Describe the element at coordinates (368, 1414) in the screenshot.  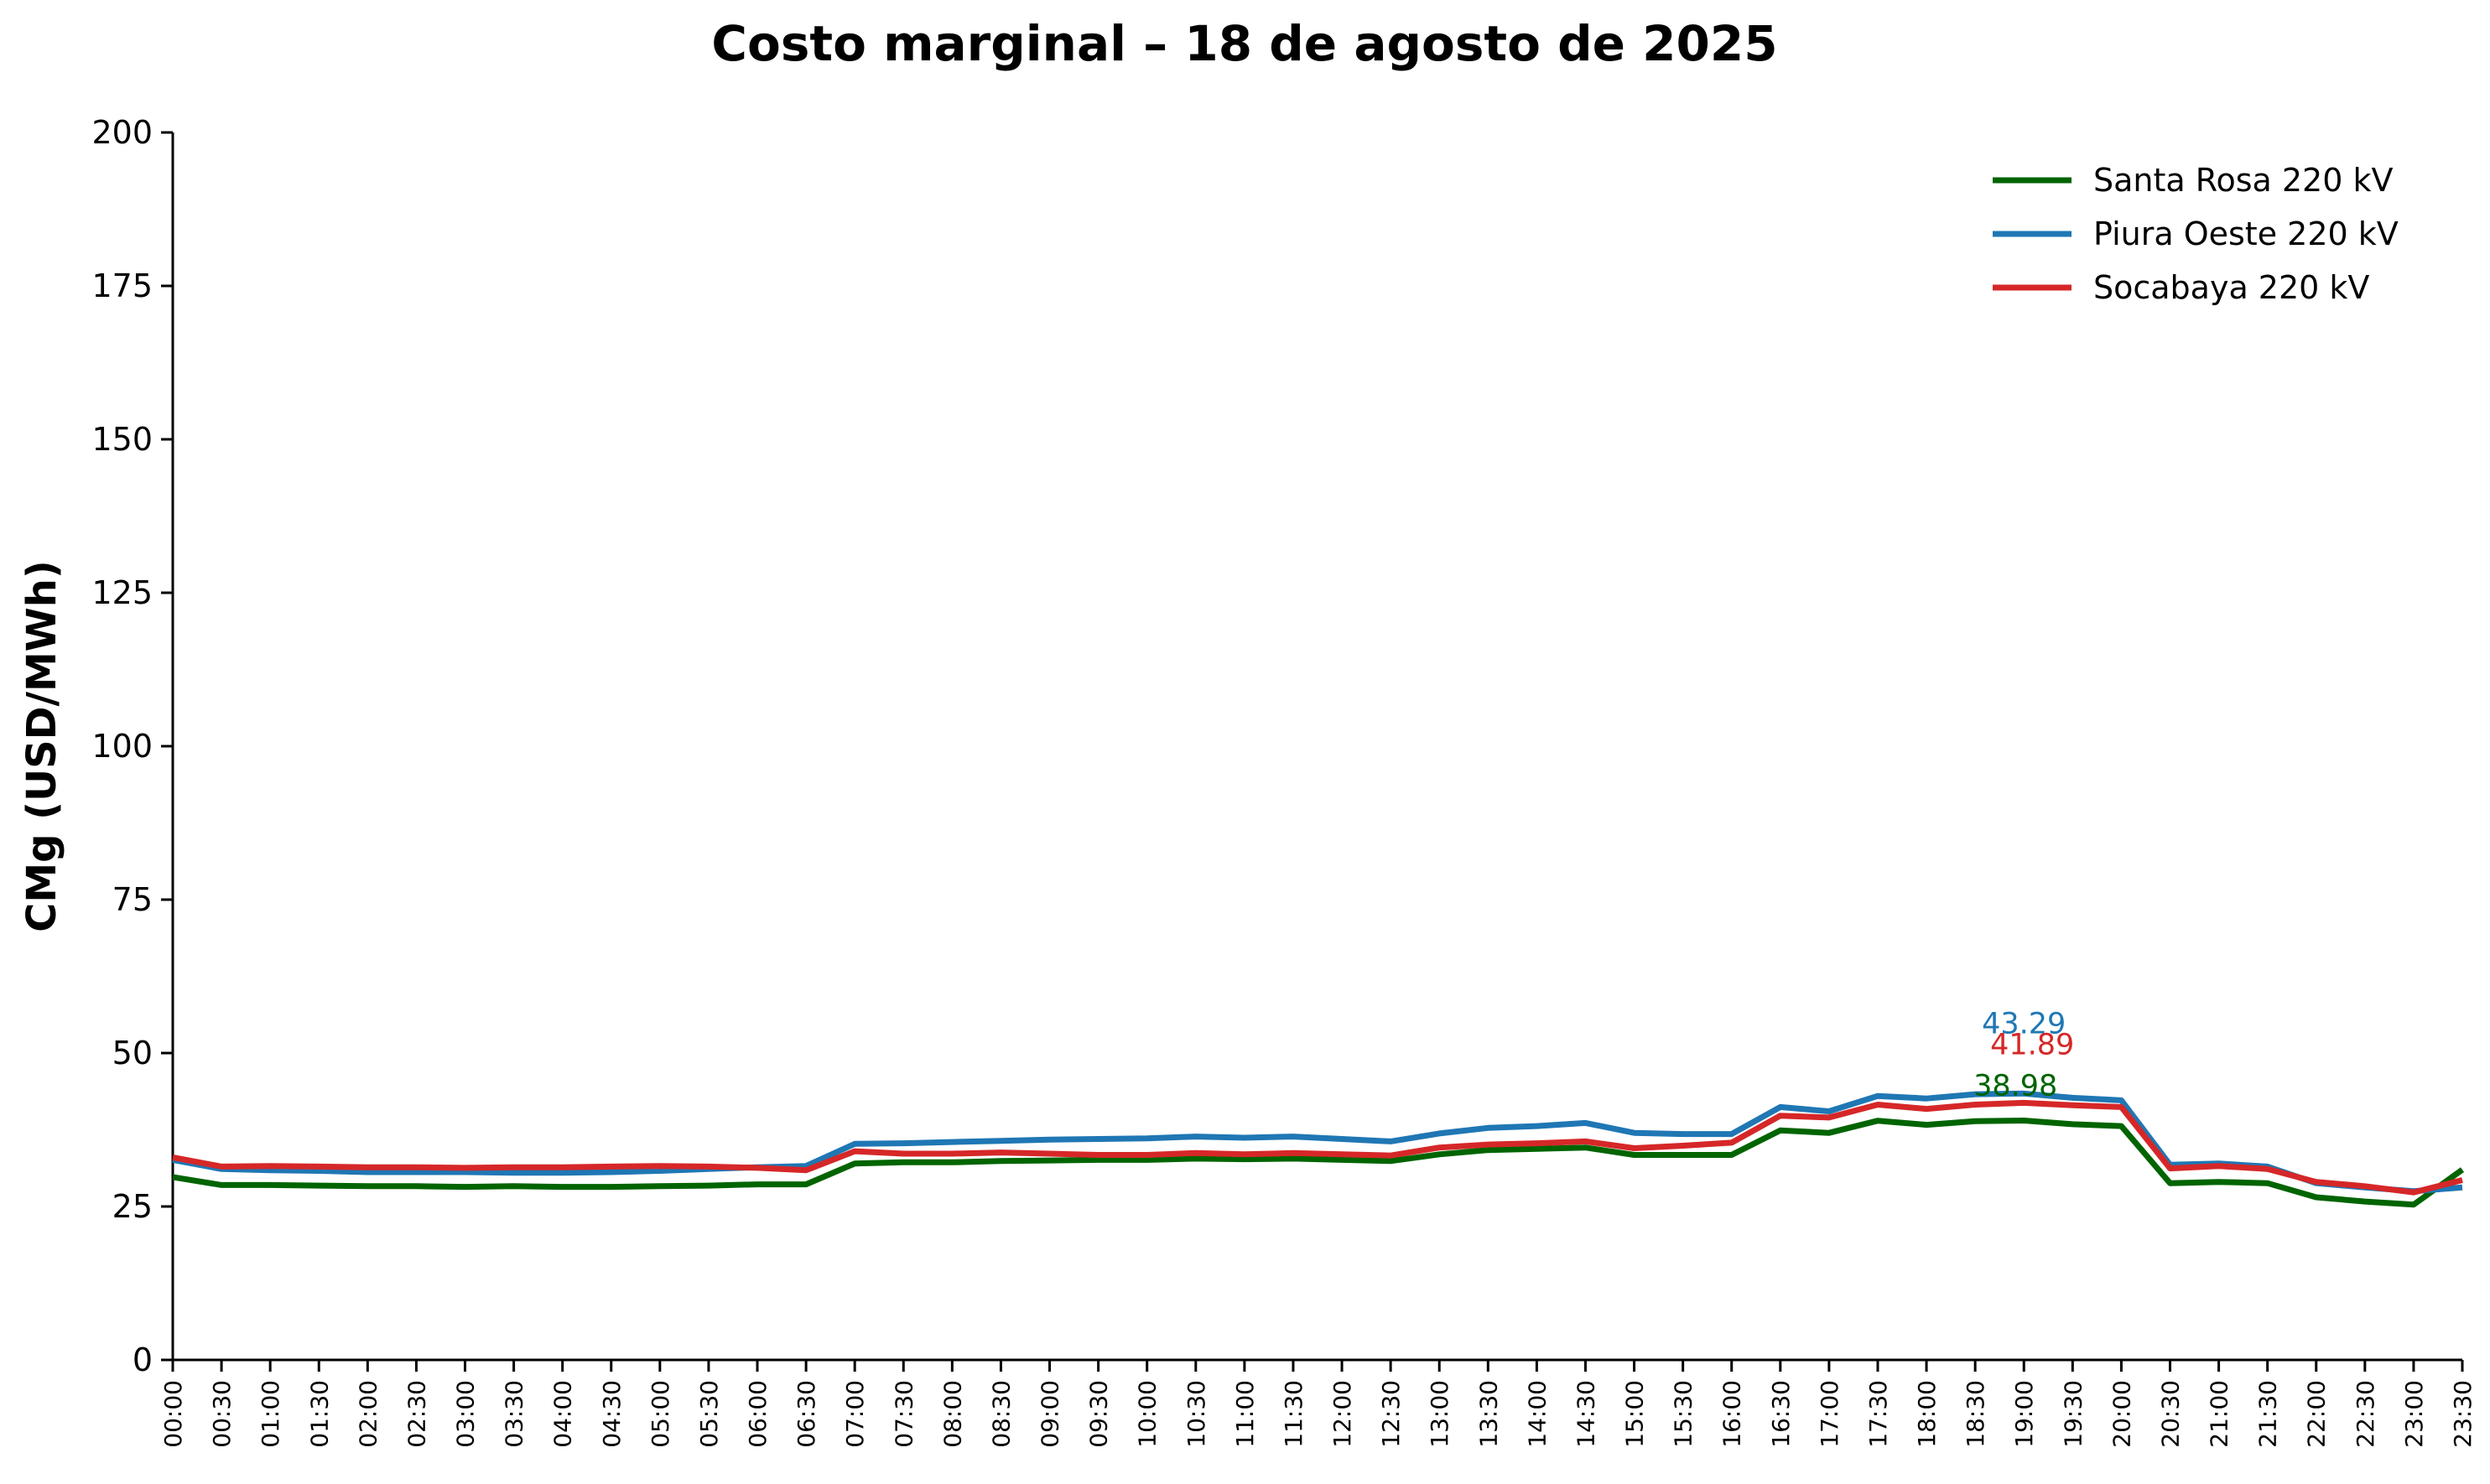
I see `x-tick-label: 02:00` at that location.